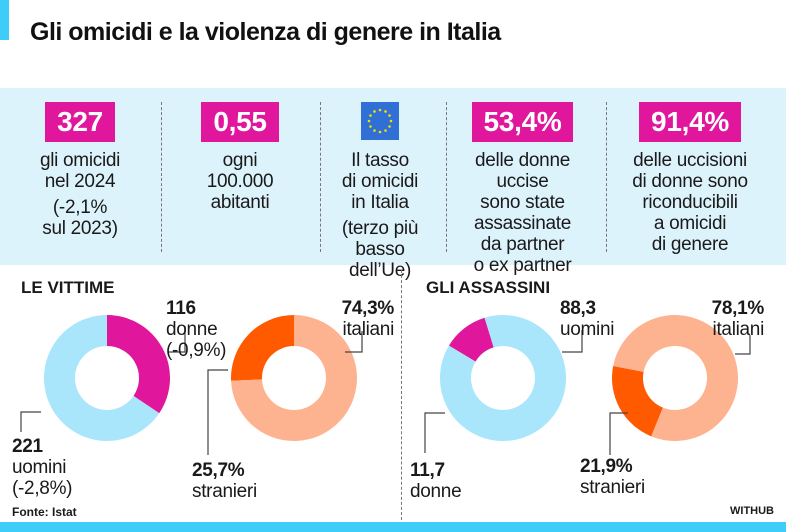 This screenshot has width=786, height=532. I want to click on brand-logo: WITHUB, so click(752, 511).